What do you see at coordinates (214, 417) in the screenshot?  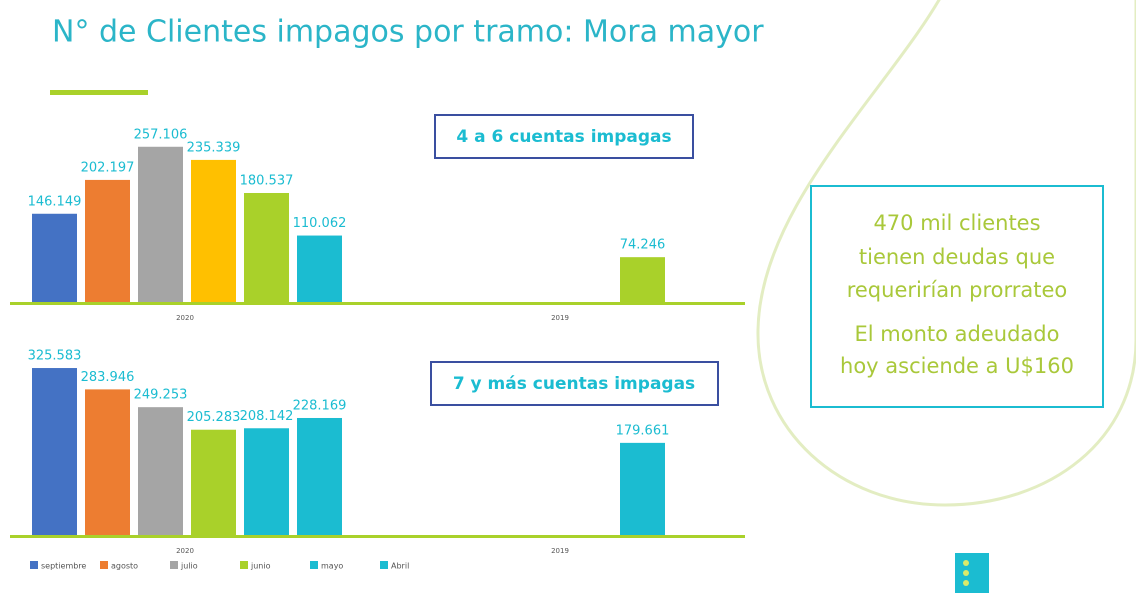 I see `data-label: 205.283` at bounding box center [214, 417].